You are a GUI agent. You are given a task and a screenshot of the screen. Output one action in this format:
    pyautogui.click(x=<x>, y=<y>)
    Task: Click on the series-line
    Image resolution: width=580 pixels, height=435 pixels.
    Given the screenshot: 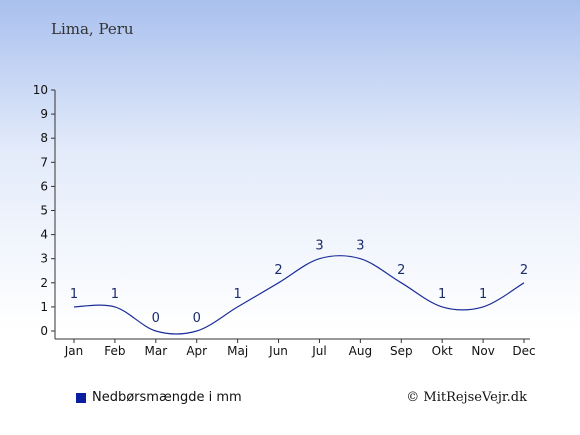 What is the action you would take?
    pyautogui.click(x=299, y=295)
    